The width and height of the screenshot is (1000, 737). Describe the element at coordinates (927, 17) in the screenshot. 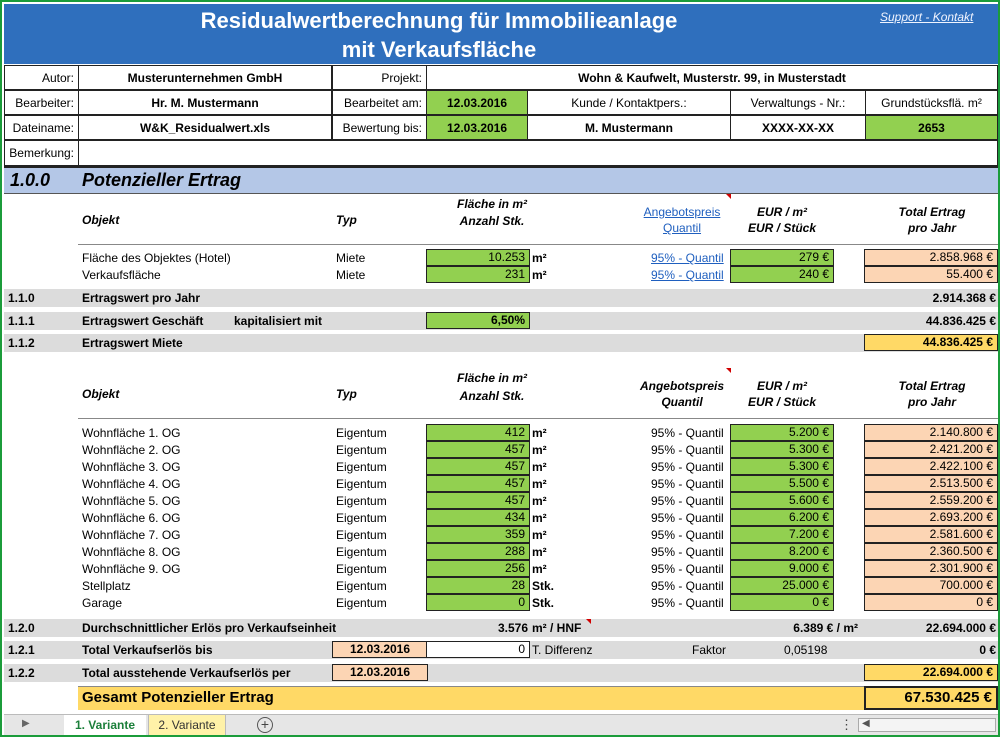

I see `support-link: Support - Kontakt` at that location.